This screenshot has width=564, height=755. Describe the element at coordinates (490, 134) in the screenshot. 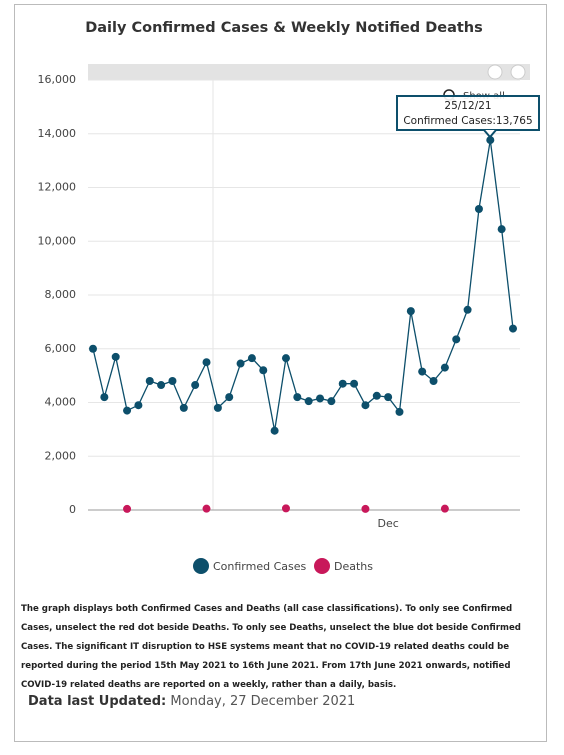

I see `tooltip-arrow` at that location.